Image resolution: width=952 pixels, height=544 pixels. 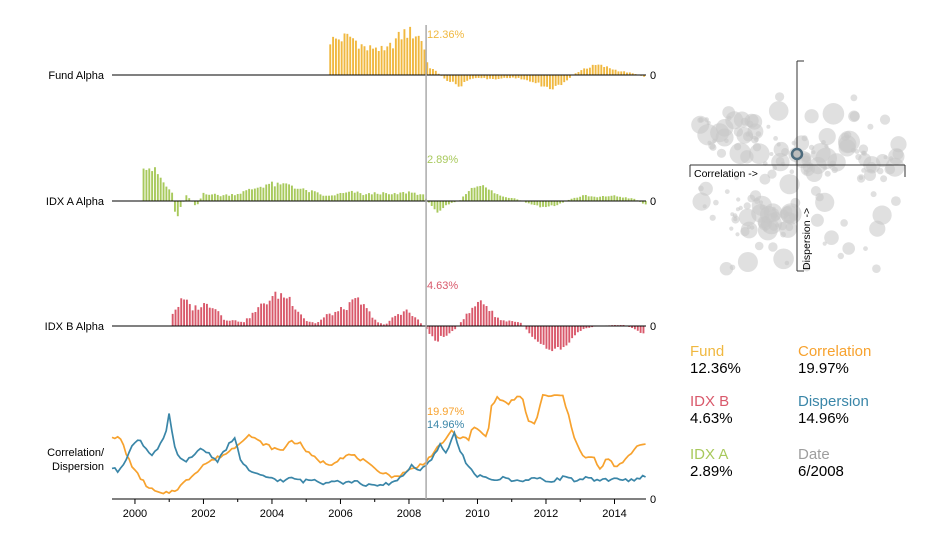 I want to click on x-tick-label: 2008, so click(x=409, y=514).